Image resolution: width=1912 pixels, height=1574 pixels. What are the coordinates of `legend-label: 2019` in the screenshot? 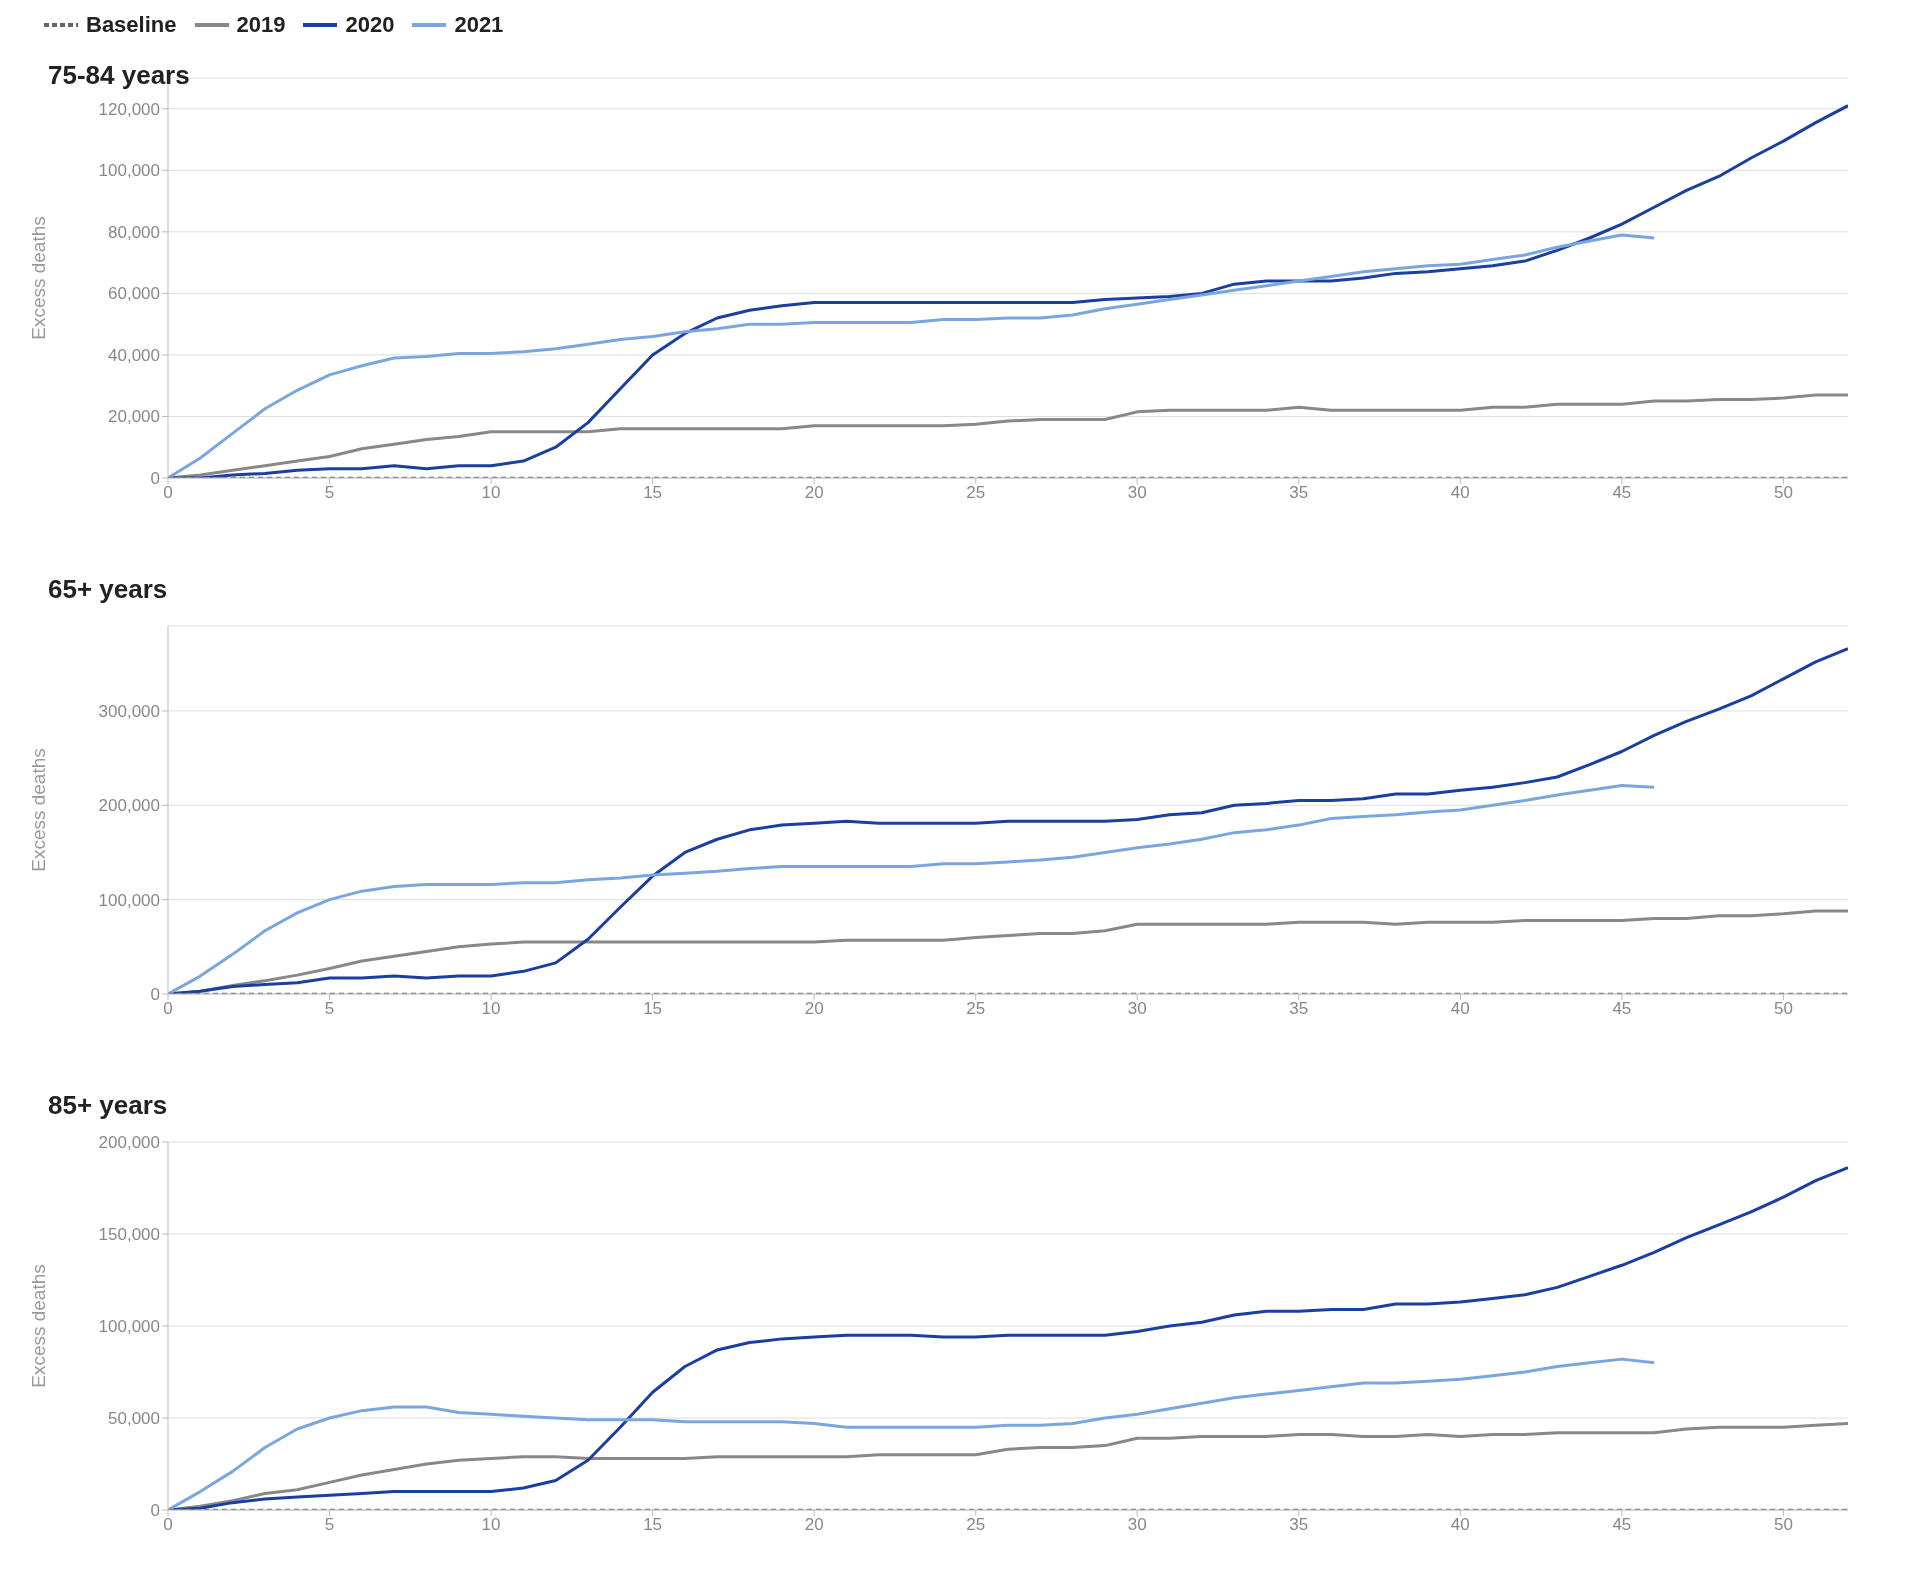 It's located at (261, 25).